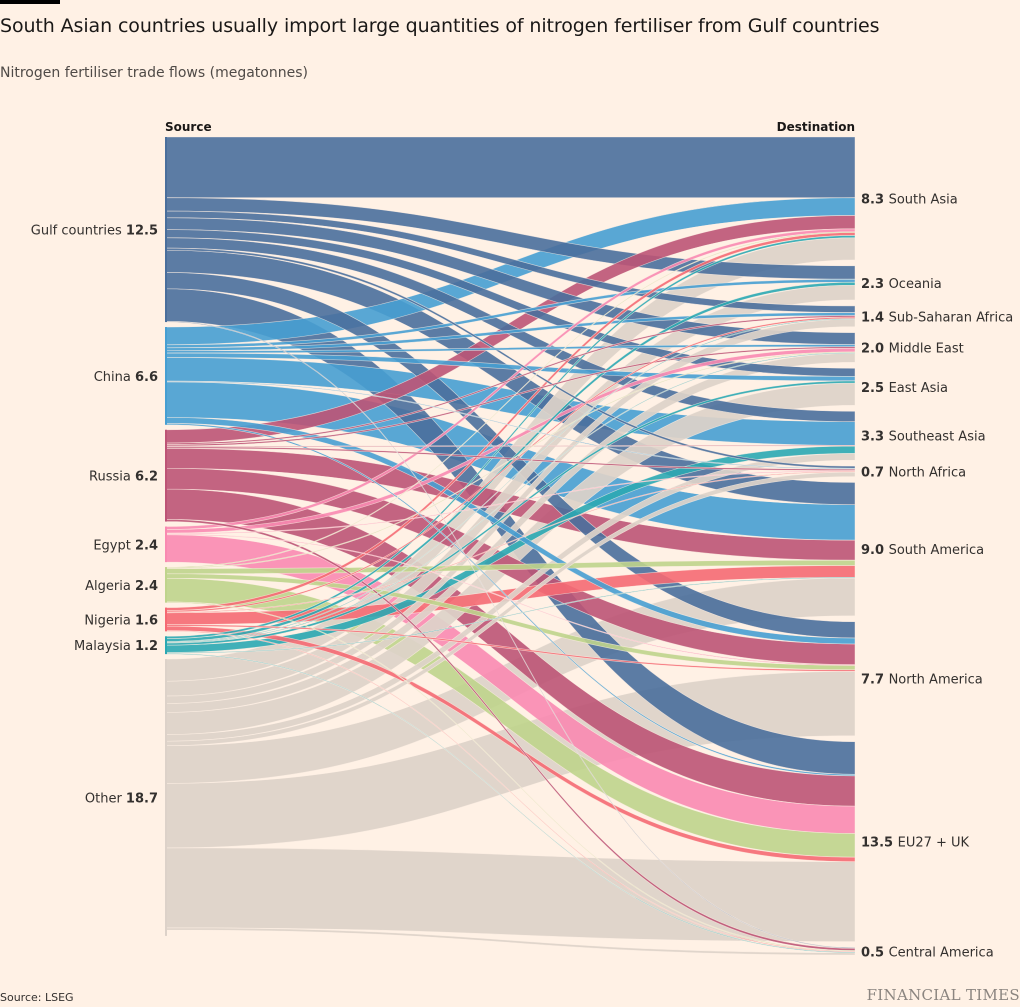  I want to click on destination-name: North Africa, so click(928, 472).